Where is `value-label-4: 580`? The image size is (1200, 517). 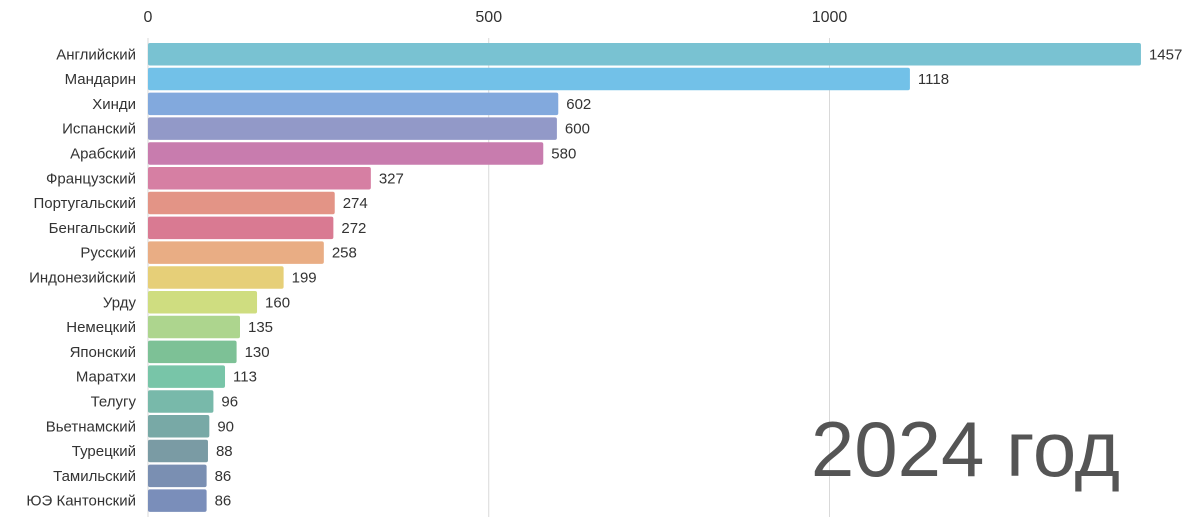
value-label-4: 580 is located at coordinates (563, 153).